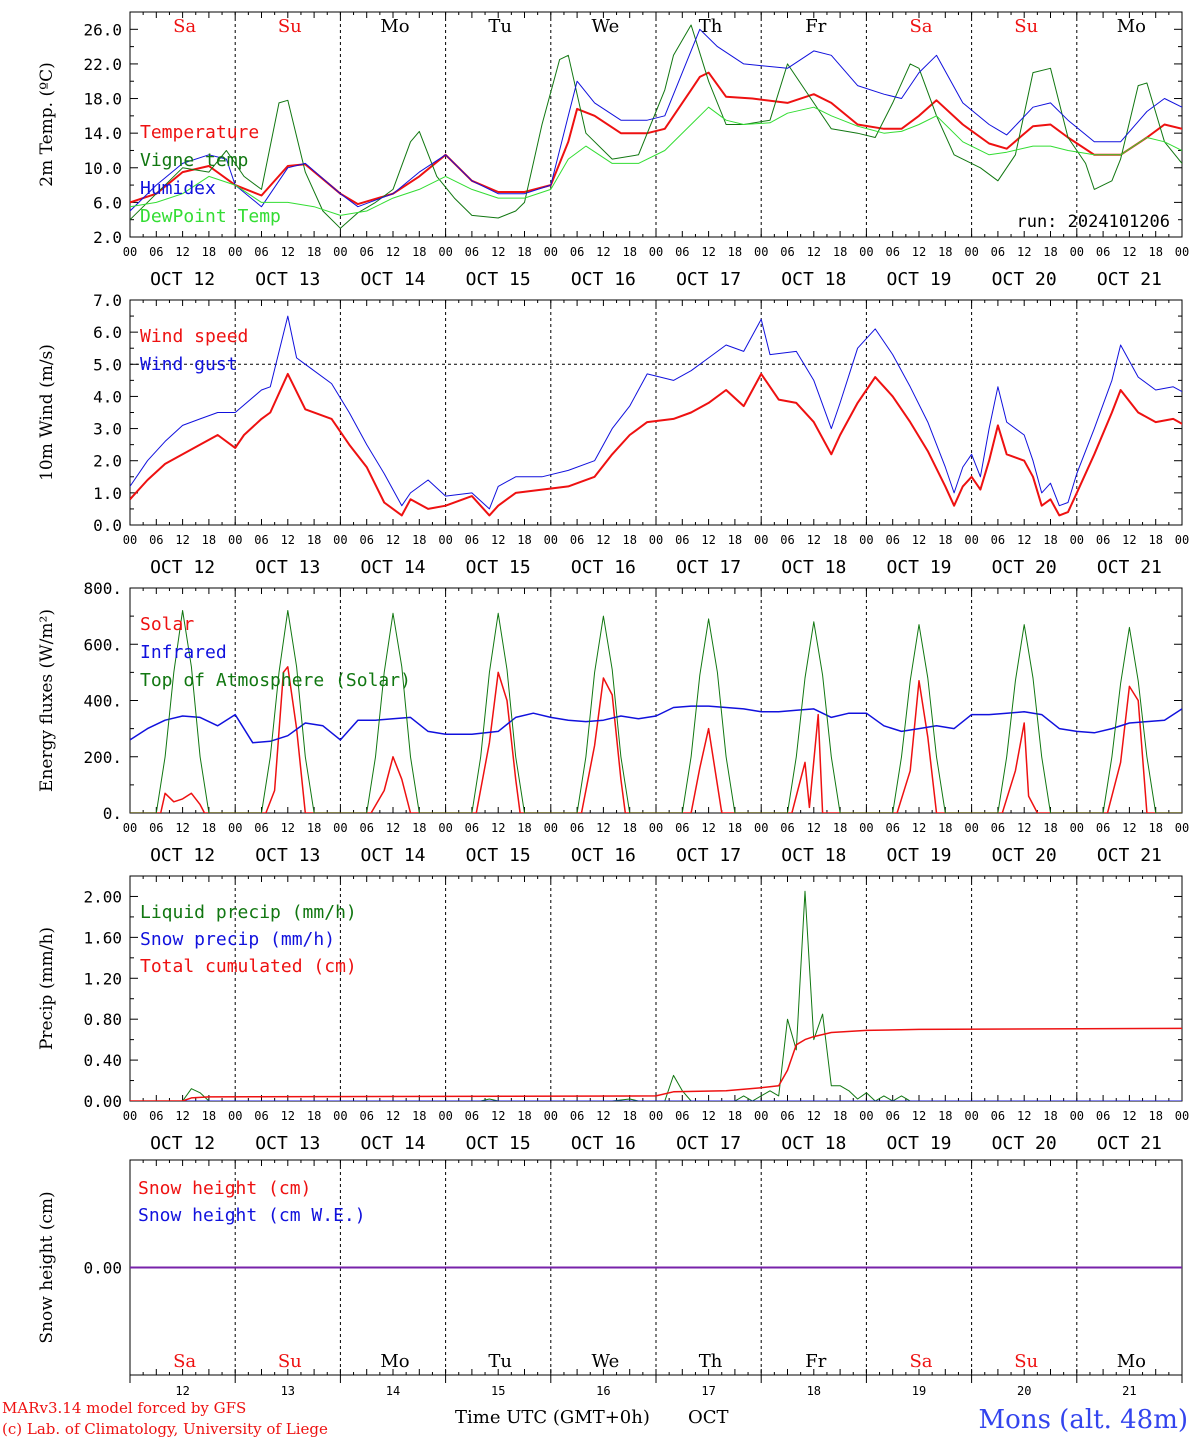 The width and height of the screenshot is (1194, 1440). Describe the element at coordinates (498, 1391) in the screenshot. I see `x-day-number: 15` at that location.